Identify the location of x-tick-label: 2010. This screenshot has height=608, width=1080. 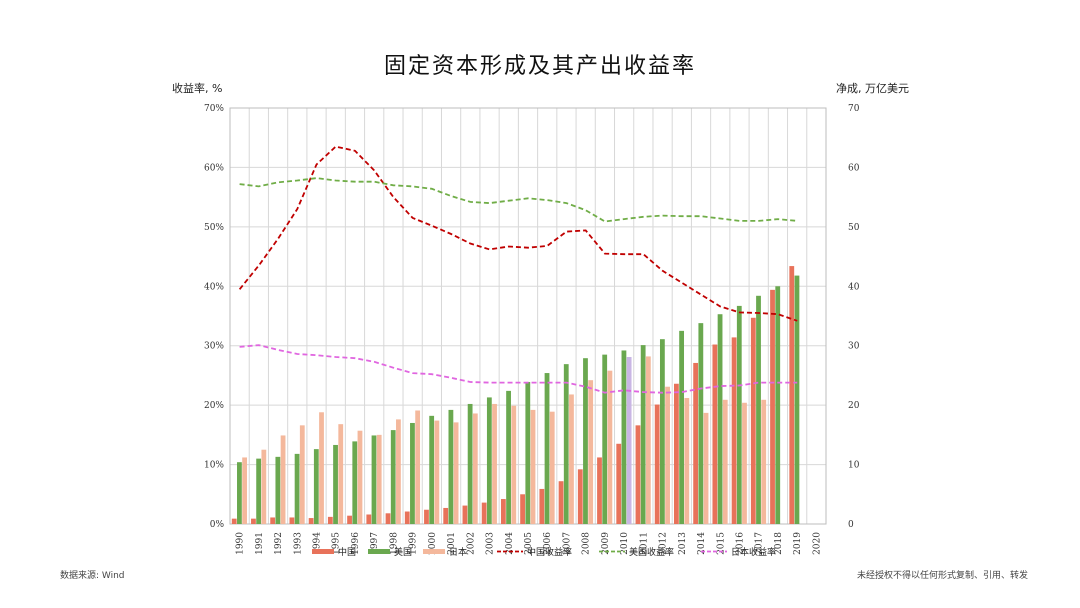
(625, 543).